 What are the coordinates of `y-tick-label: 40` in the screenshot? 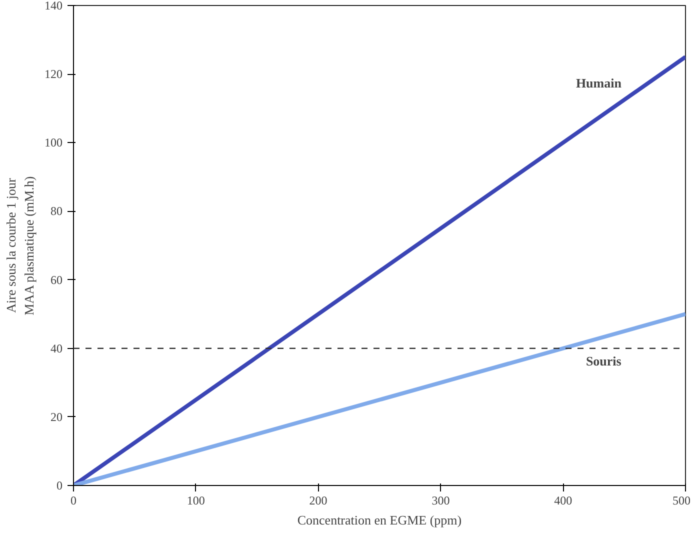 It's located at (56, 348).